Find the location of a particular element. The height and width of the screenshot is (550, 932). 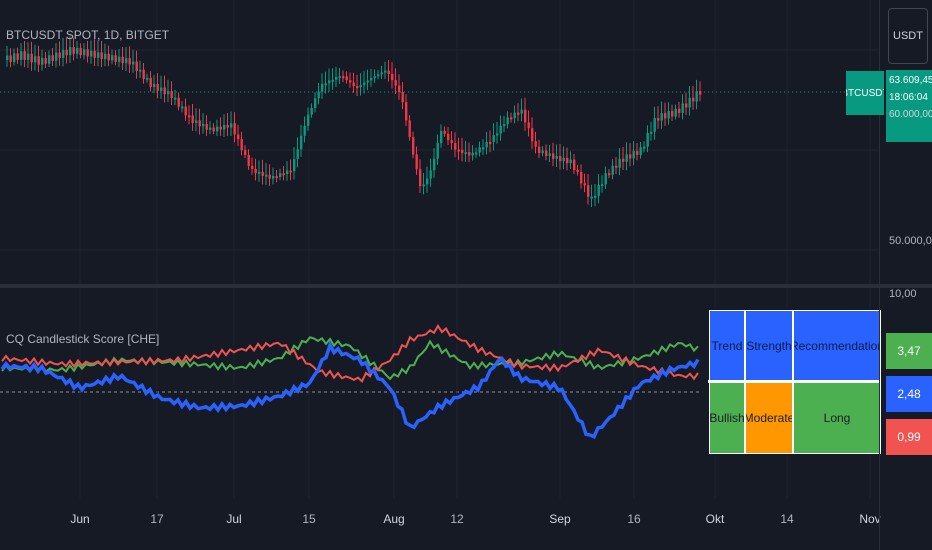

price-scale is located at coordinates (905, 275).